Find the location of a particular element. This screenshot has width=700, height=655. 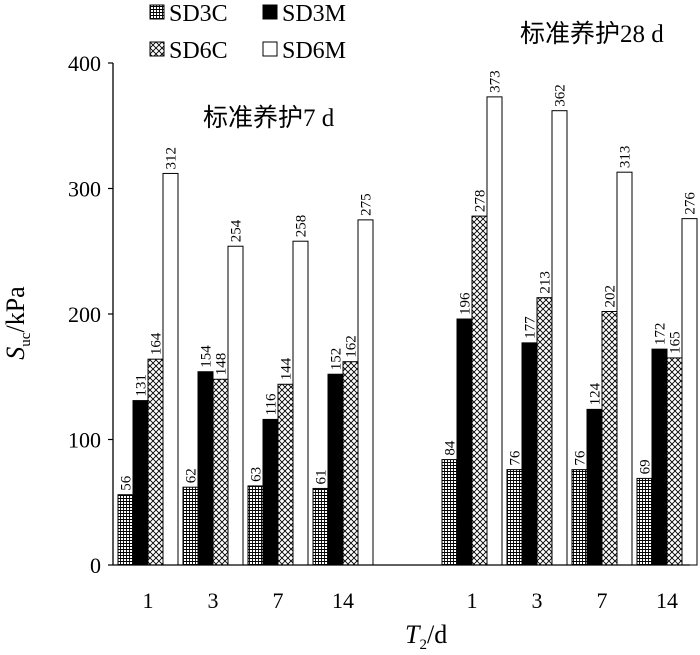

group-annotation-2: 标准养护28 d is located at coordinates (592, 34).